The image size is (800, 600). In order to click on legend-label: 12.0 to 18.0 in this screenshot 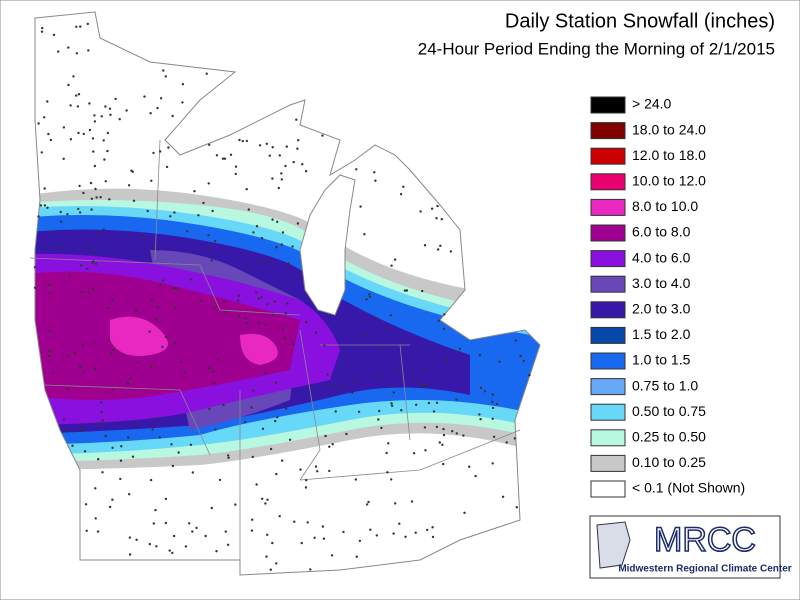, I will do `click(669, 155)`.